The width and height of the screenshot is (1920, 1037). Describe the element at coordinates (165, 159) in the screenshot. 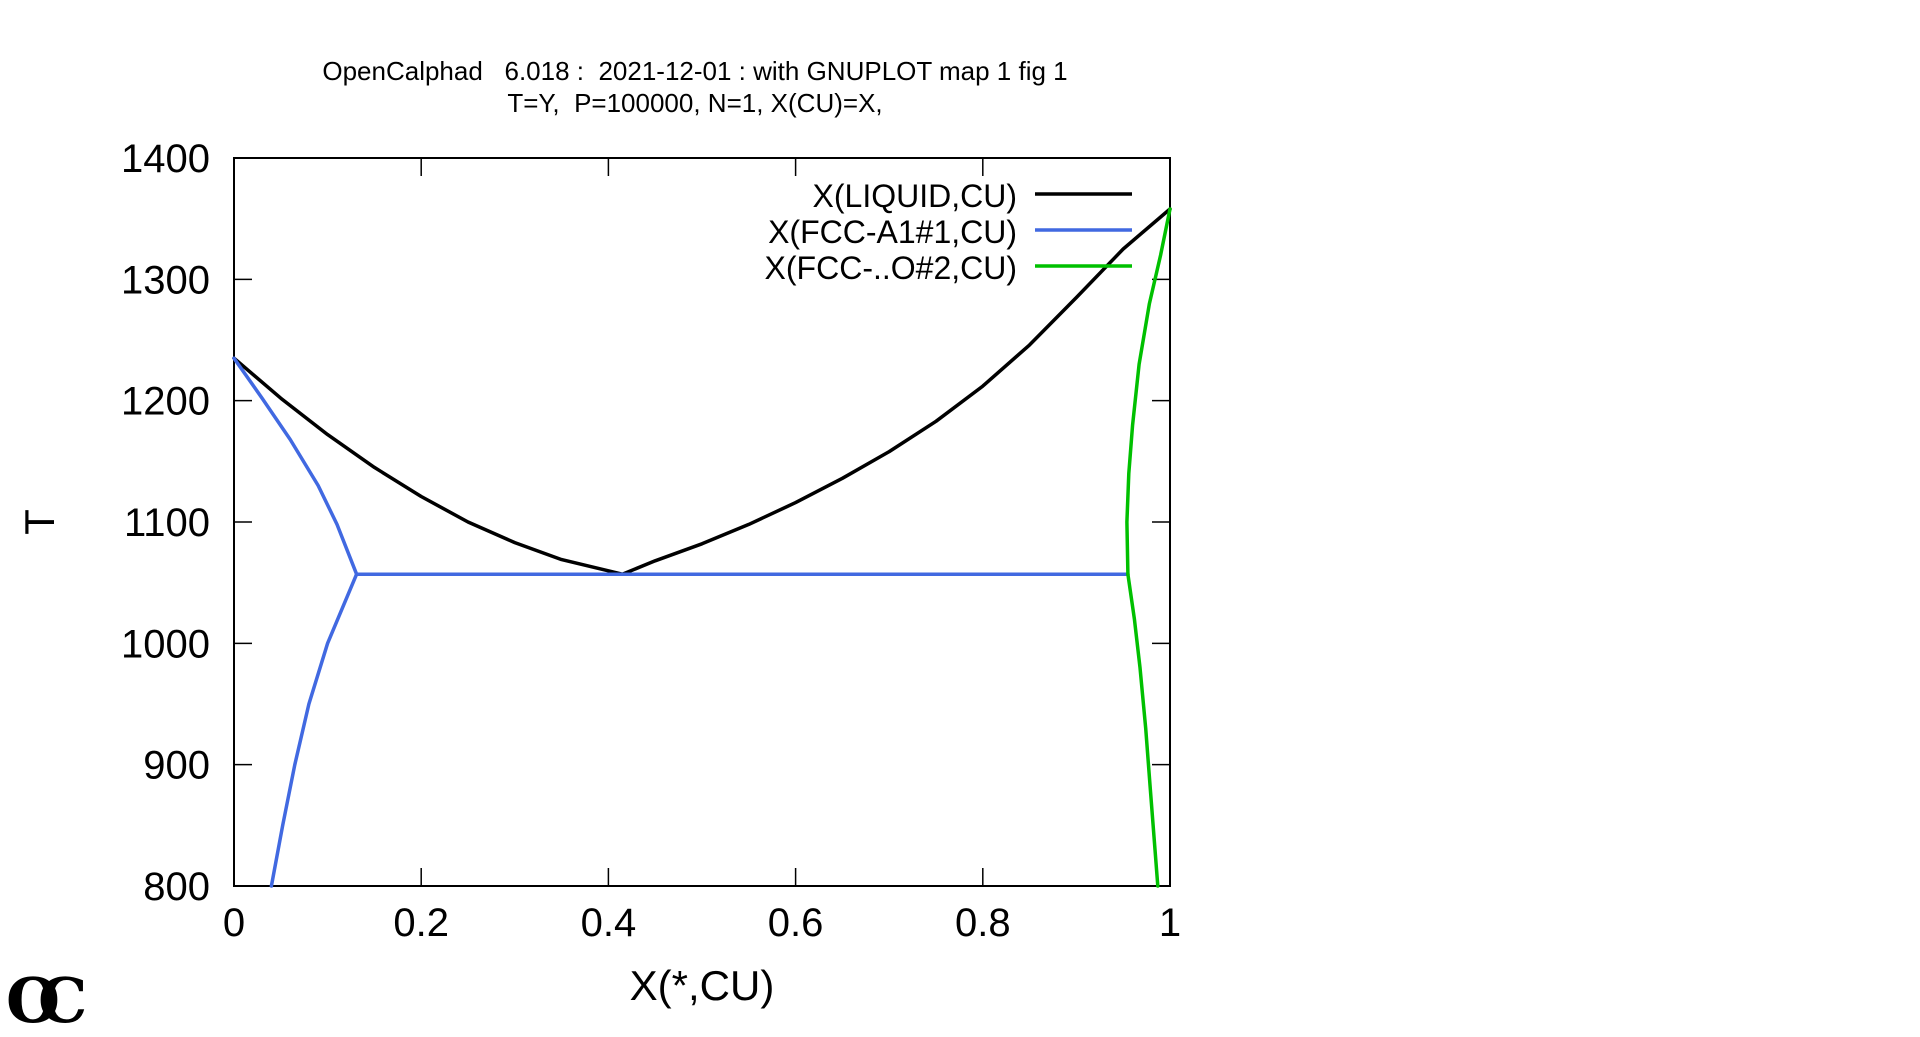

I see `y-tick-label: 1400` at that location.